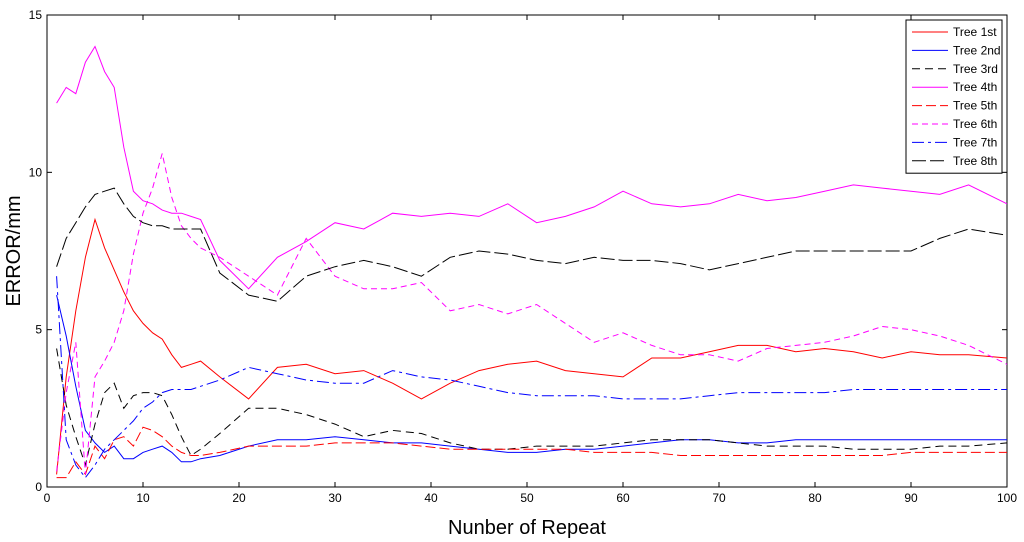 The height and width of the screenshot is (542, 1024). Describe the element at coordinates (975, 142) in the screenshot. I see `legend-label-7: Tree 7th` at that location.